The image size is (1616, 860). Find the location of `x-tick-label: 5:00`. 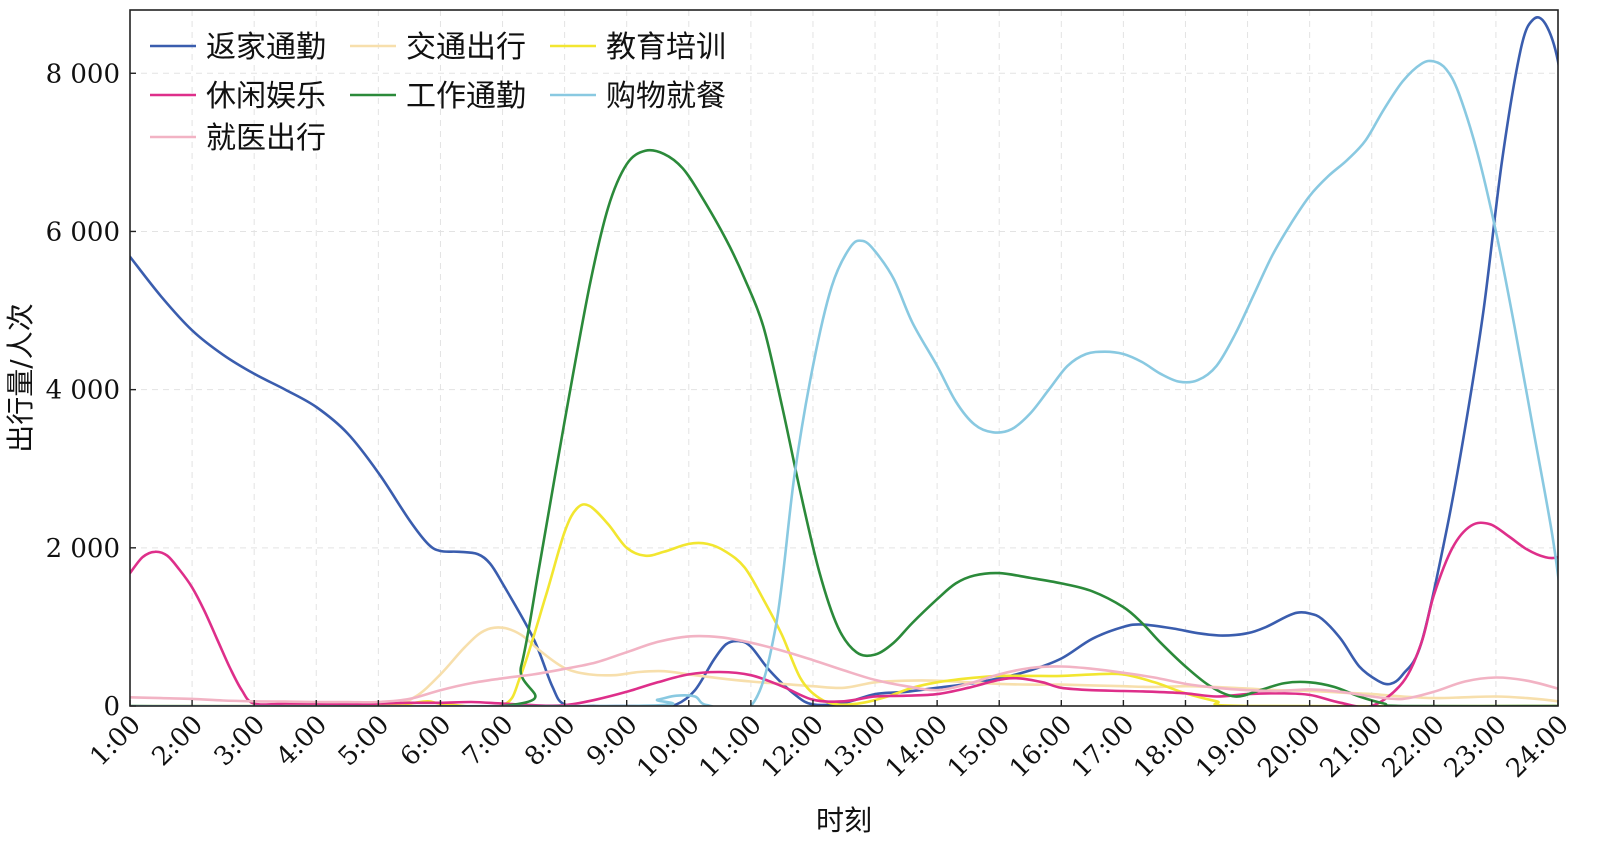

x-tick-label: 5:00 is located at coordinates (364, 741).